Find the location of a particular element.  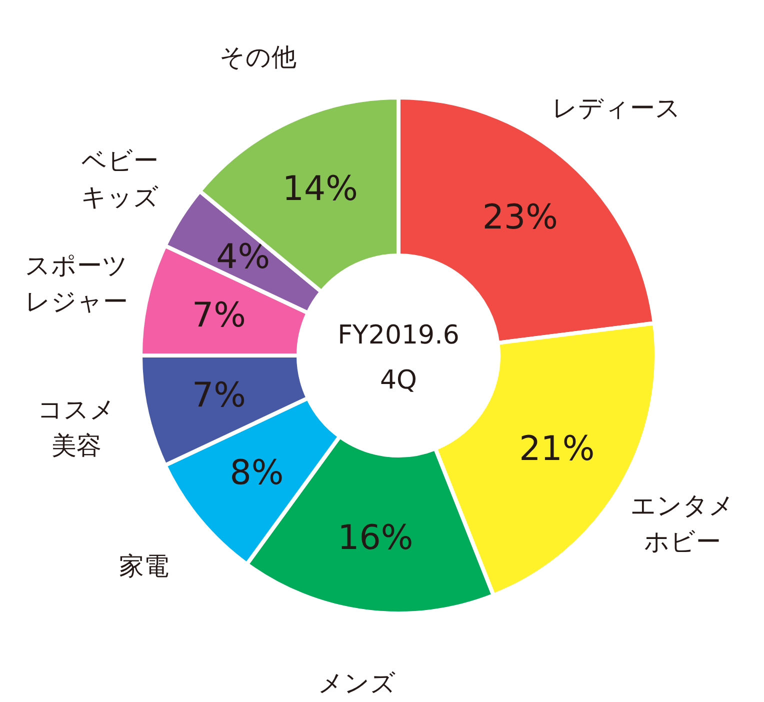

slice-label: 家電 is located at coordinates (144, 565).